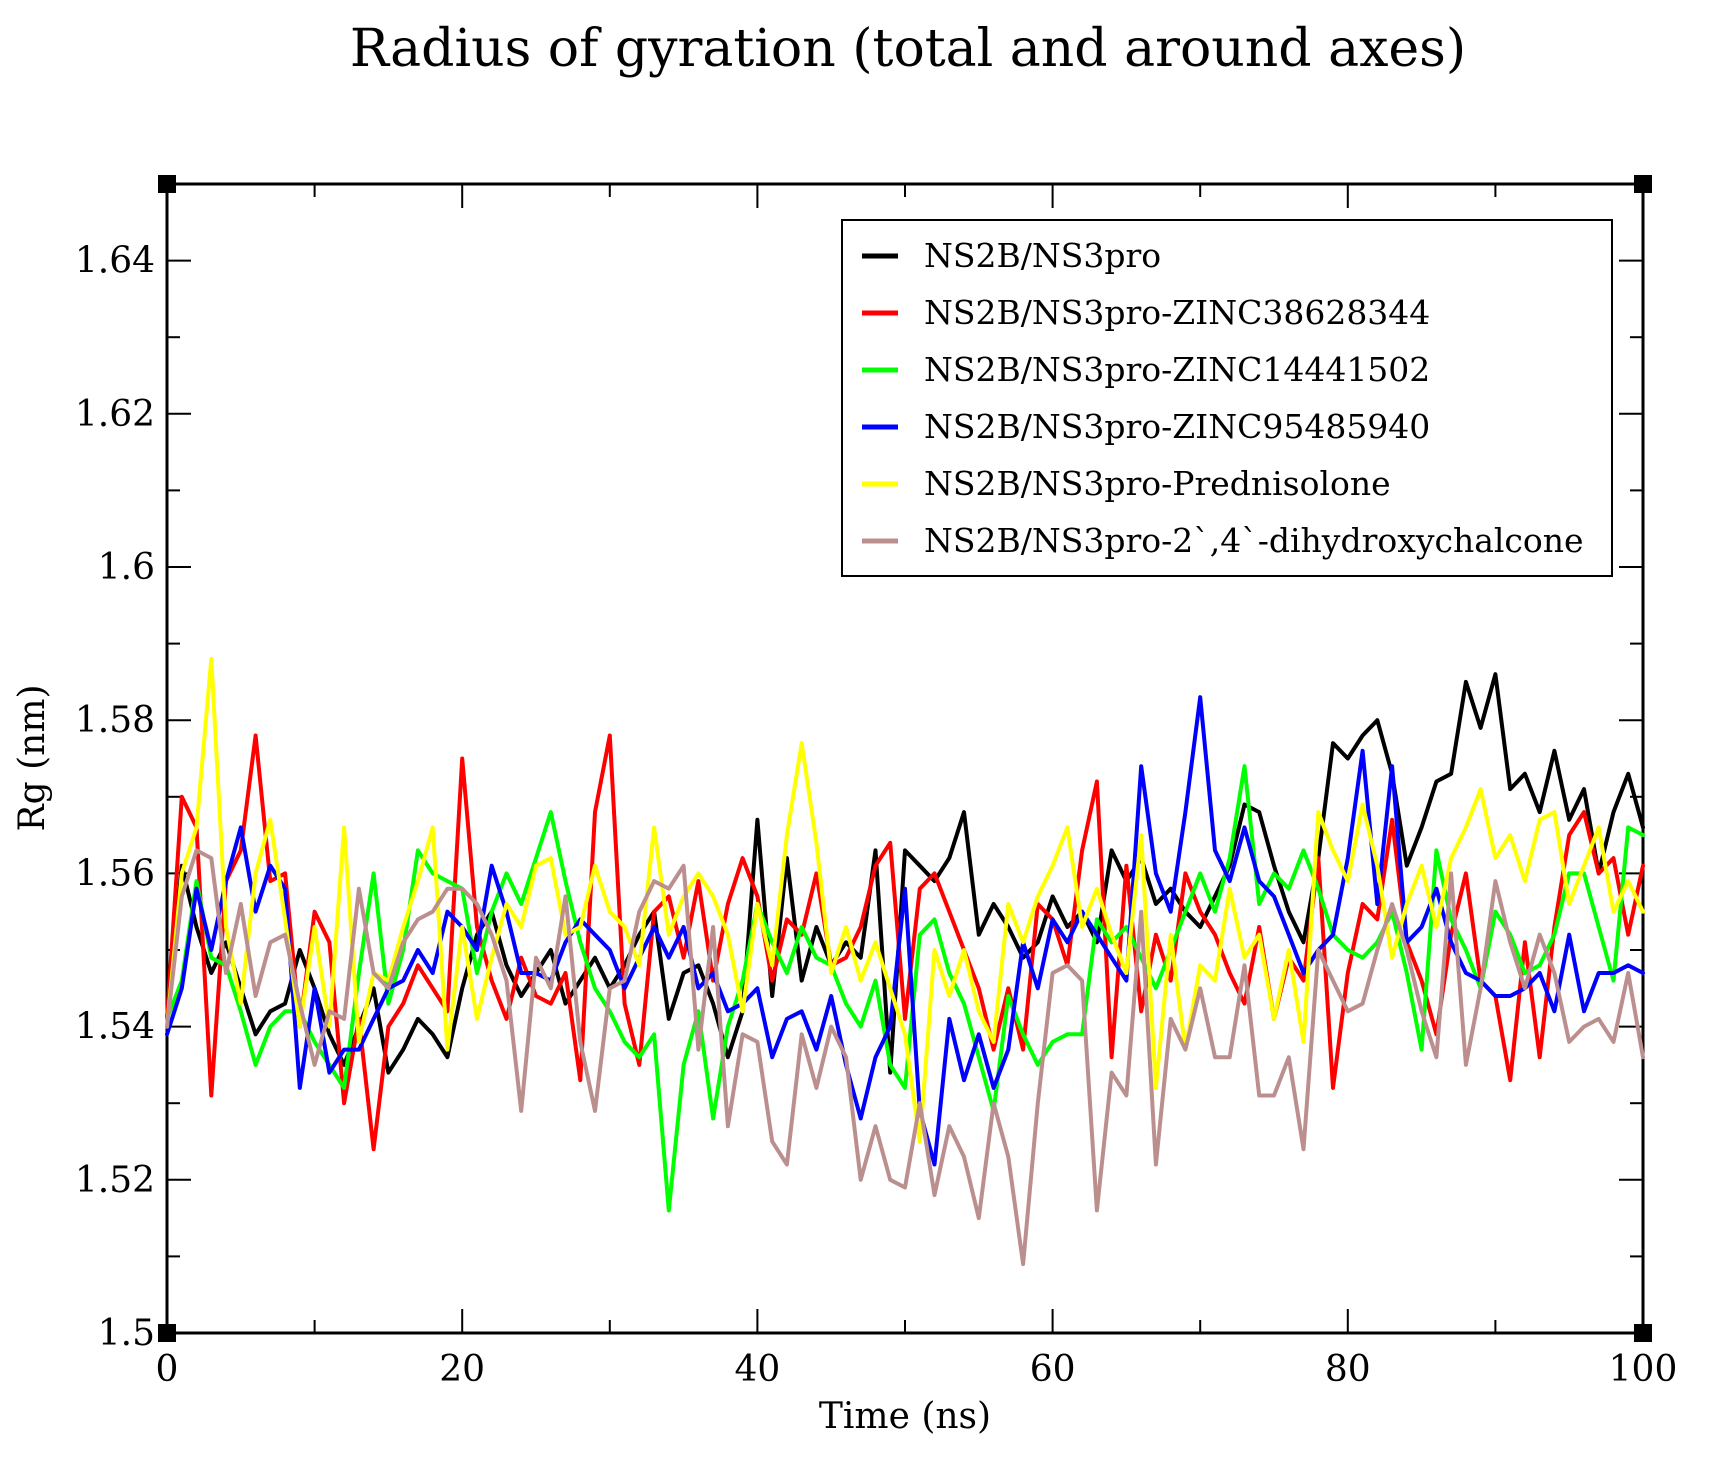 This screenshot has width=1726, height=1458. Describe the element at coordinates (905, 1416) in the screenshot. I see `x-axis-label: Time (ns)` at that location.